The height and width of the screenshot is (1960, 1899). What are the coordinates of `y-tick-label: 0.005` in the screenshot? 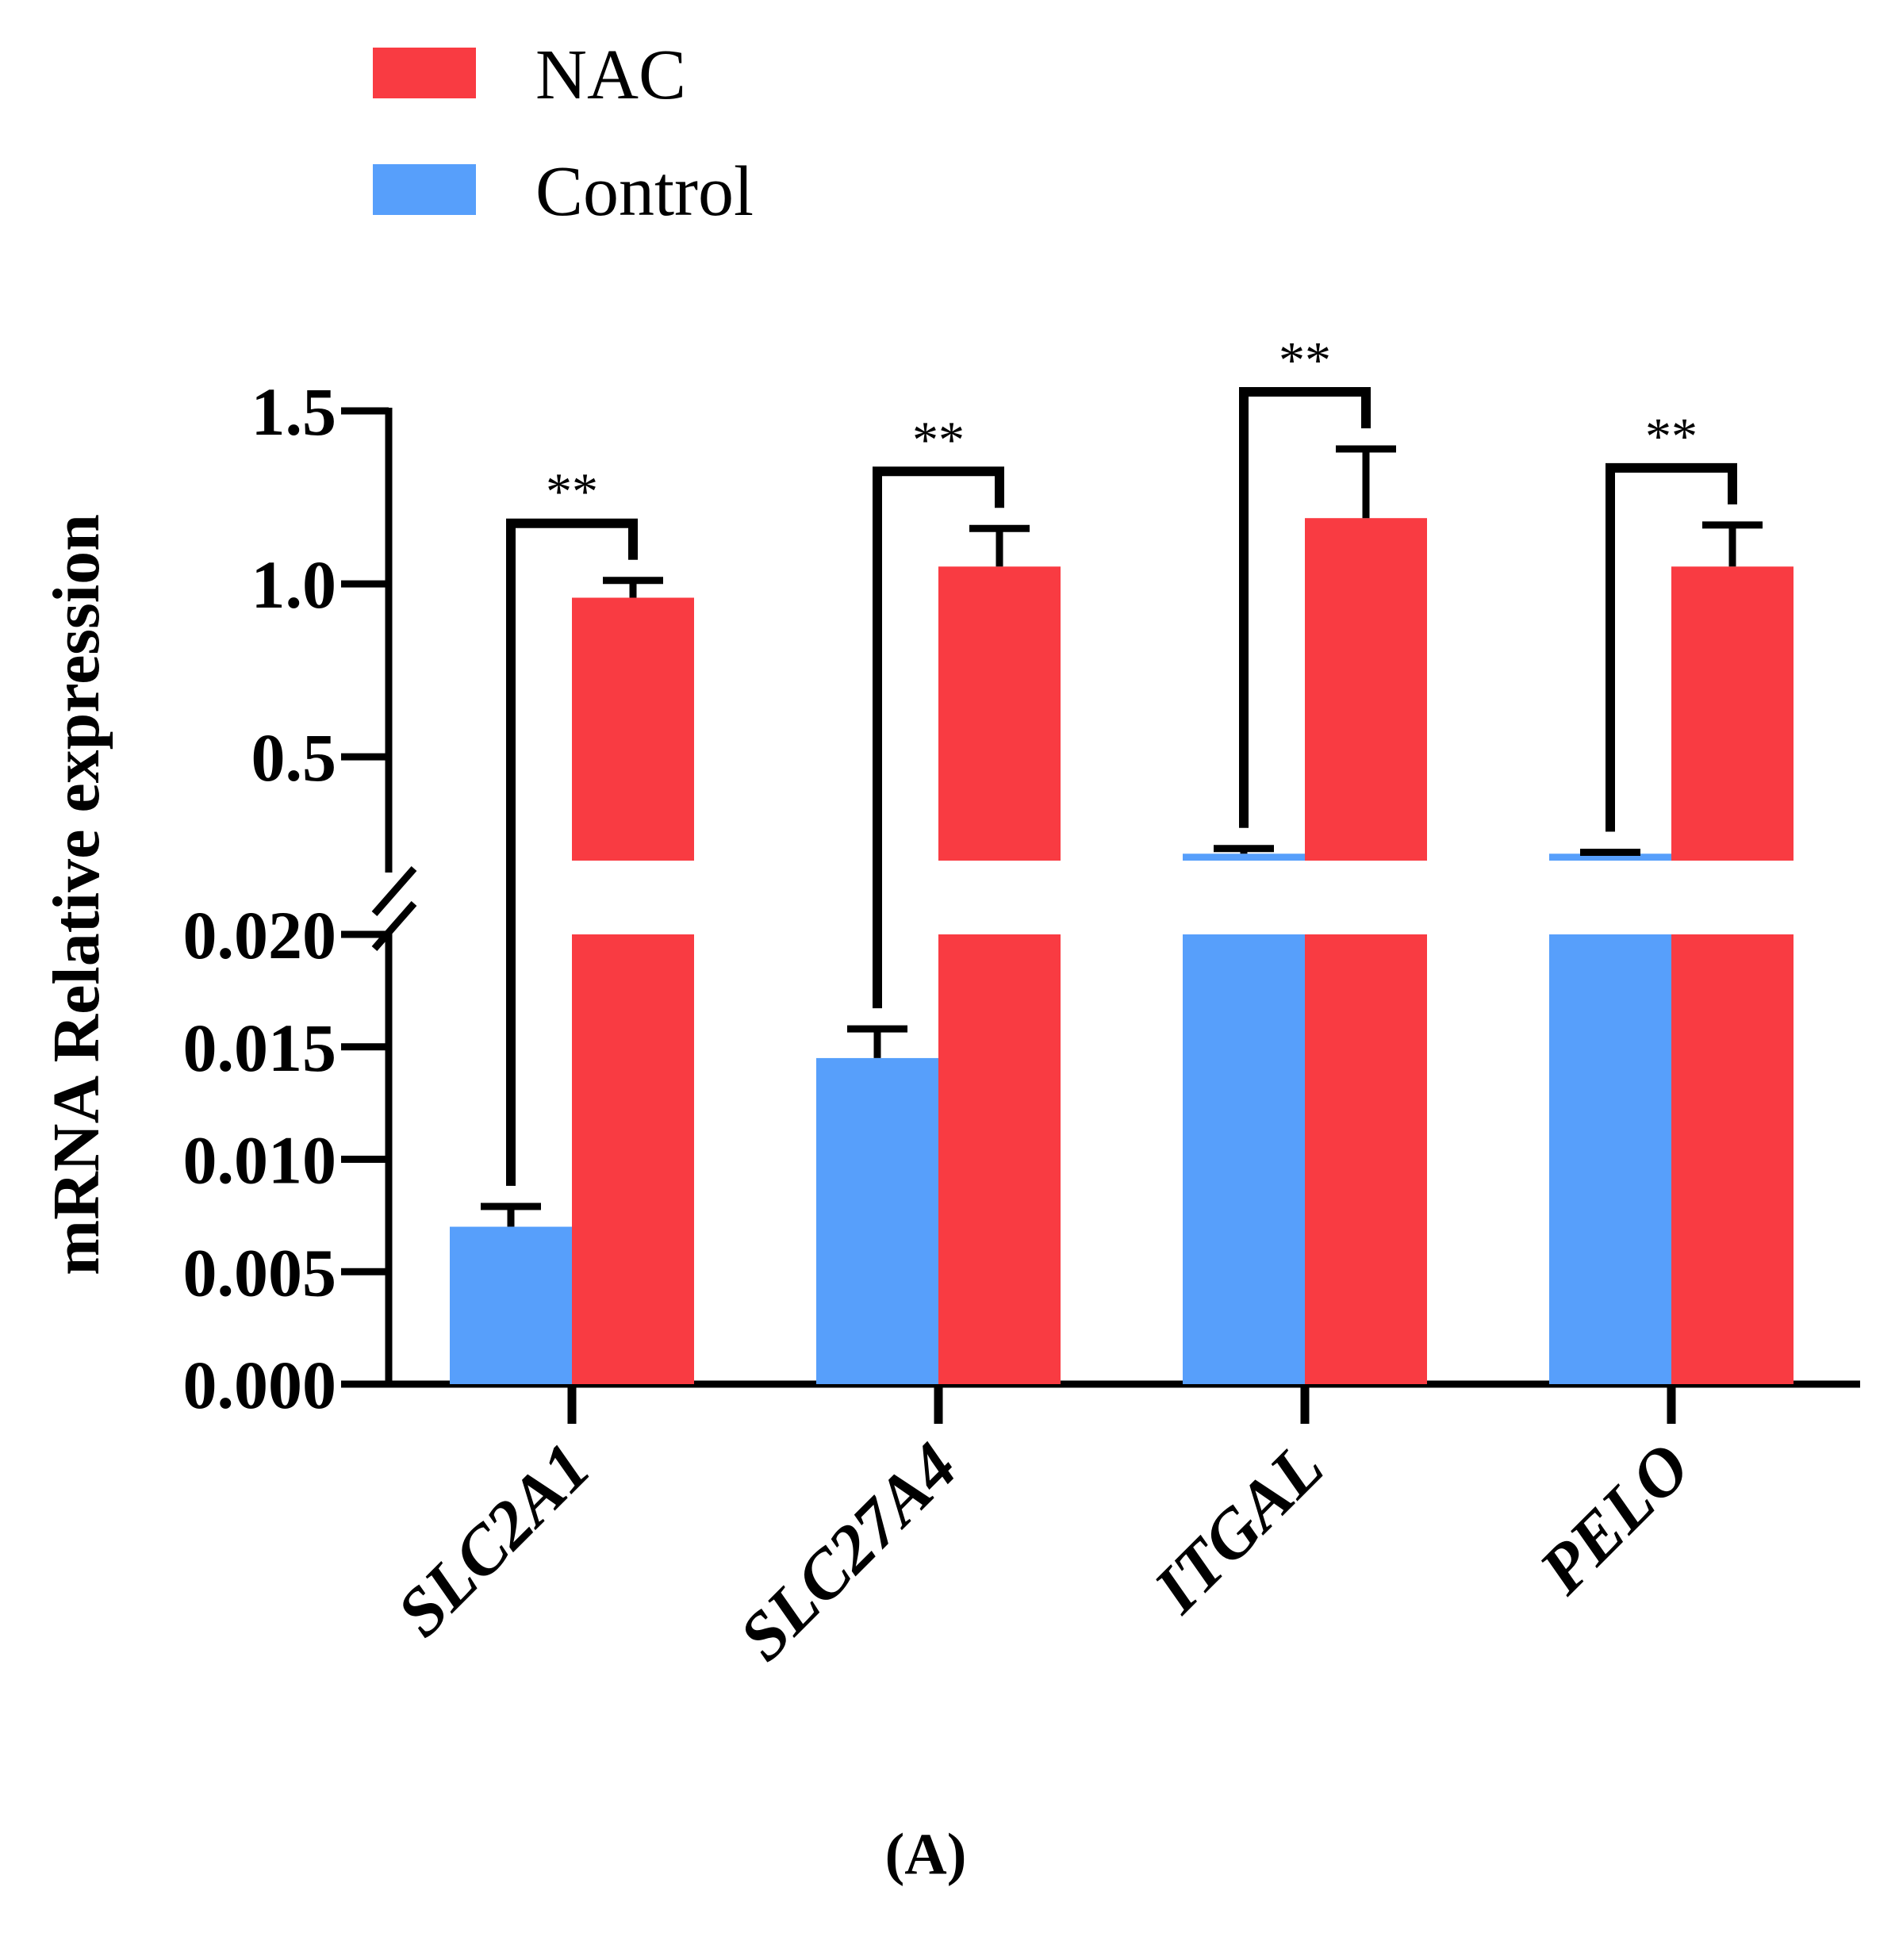 It's located at (260, 1272).